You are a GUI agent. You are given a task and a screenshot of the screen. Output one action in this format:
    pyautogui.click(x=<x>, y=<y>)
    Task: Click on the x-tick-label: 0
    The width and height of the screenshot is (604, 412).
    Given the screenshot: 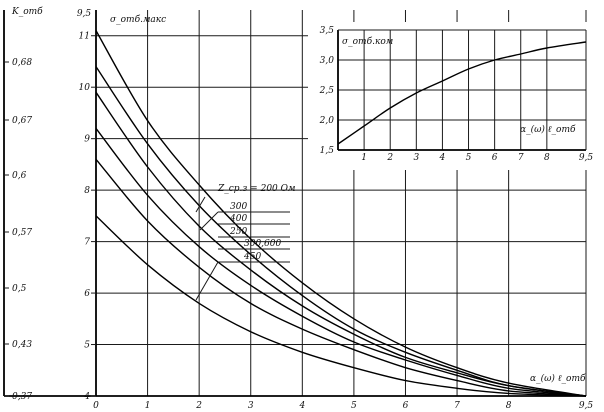 What is the action you would take?
    pyautogui.click(x=96, y=406)
    